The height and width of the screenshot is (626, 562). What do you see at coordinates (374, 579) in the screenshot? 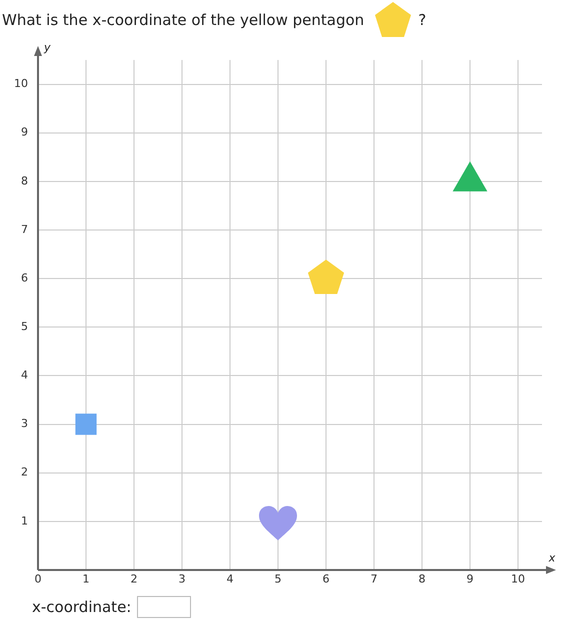
I see `x-tick-label: 7` at bounding box center [374, 579].